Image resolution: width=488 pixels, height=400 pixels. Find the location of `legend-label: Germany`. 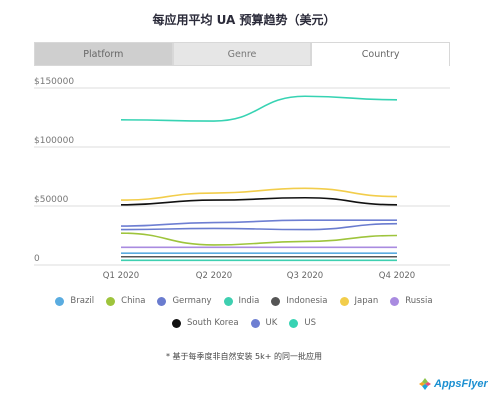

legend-label: Germany is located at coordinates (192, 301).